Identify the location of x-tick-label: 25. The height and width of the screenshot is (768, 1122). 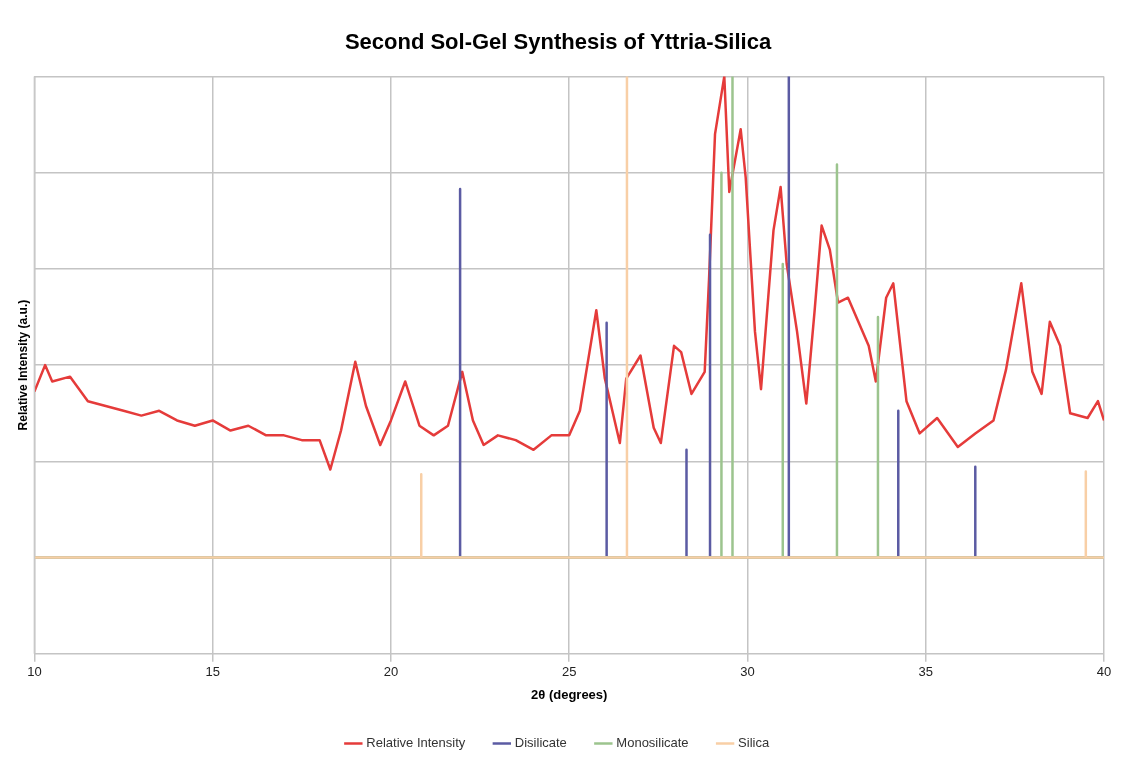
(569, 672).